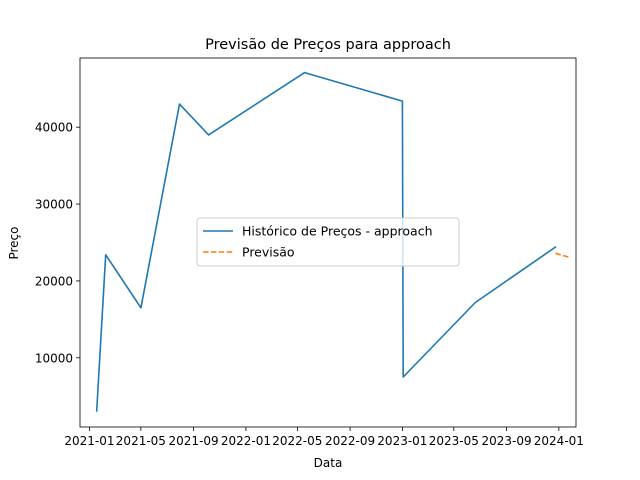  Describe the element at coordinates (54, 358) in the screenshot. I see `y-tick-label: 10000` at that location.